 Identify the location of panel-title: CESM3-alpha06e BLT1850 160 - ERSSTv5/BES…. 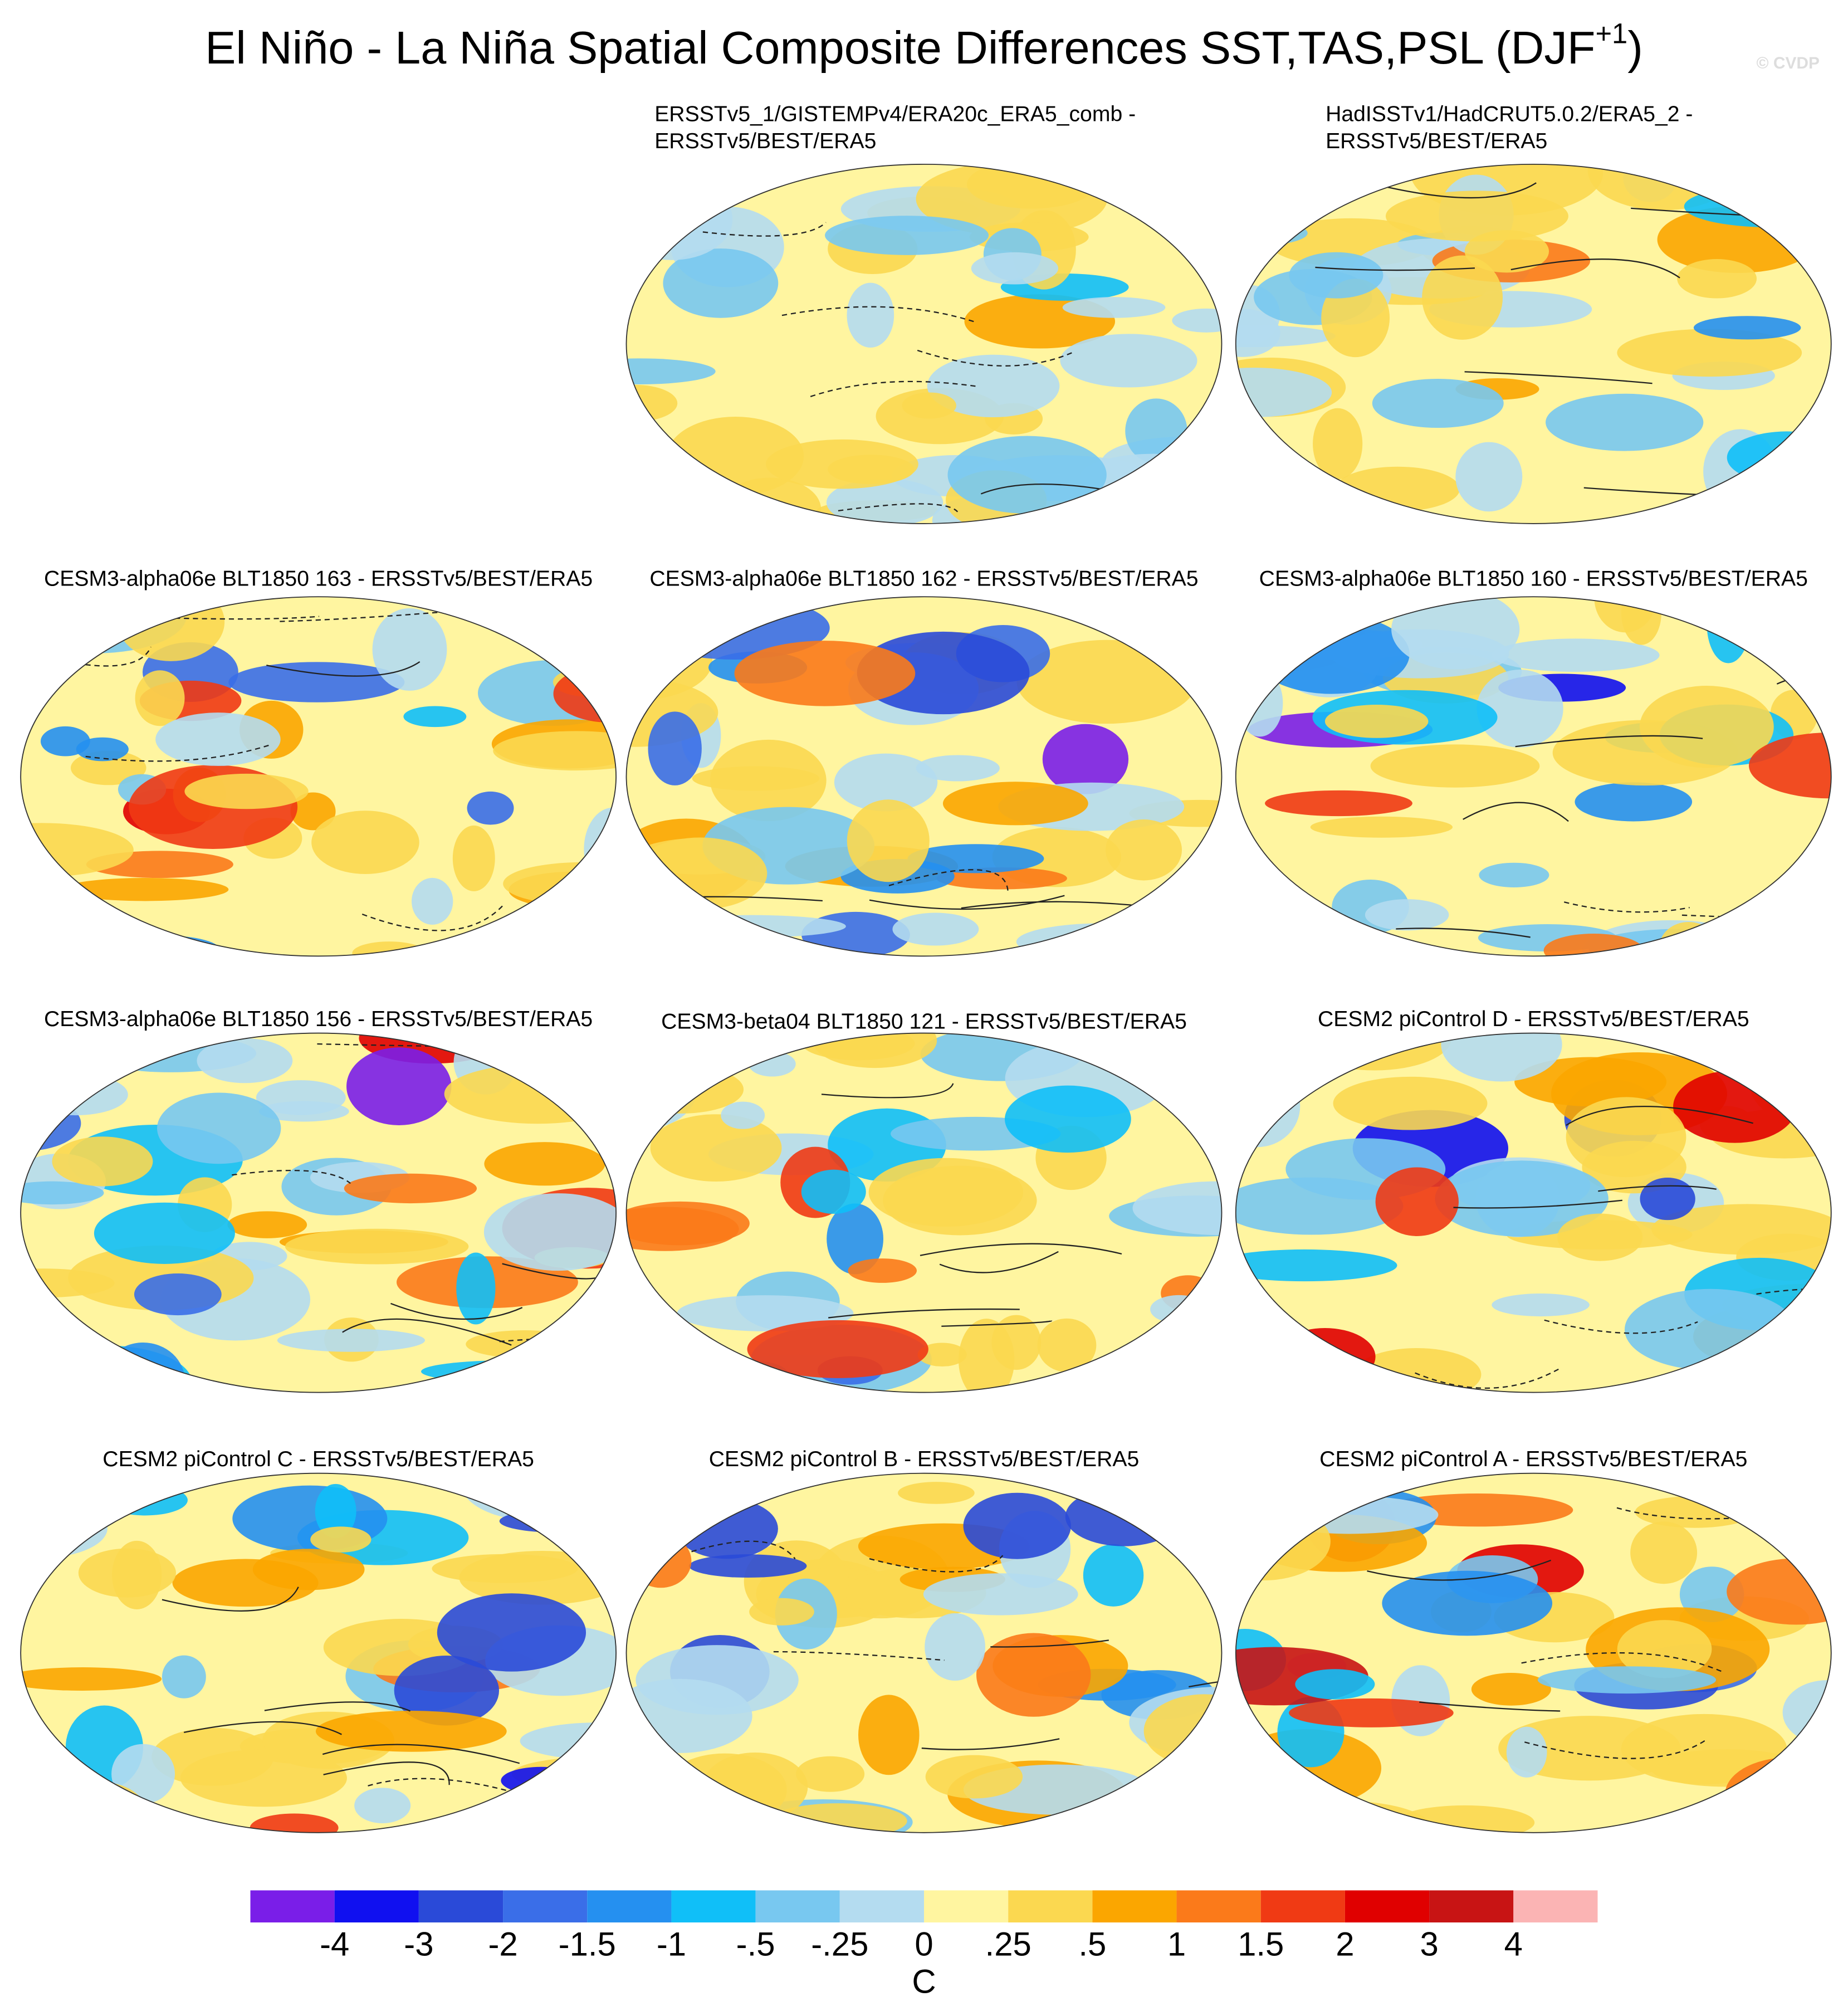
(1533, 579).